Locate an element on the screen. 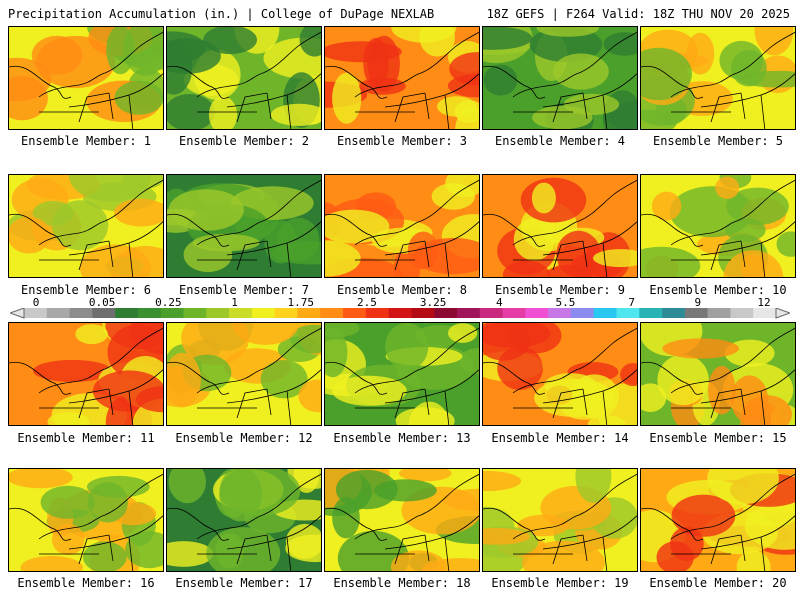 The width and height of the screenshot is (800, 600). ensemble-member-label: Ensemble Member: 14 is located at coordinates (560, 438).